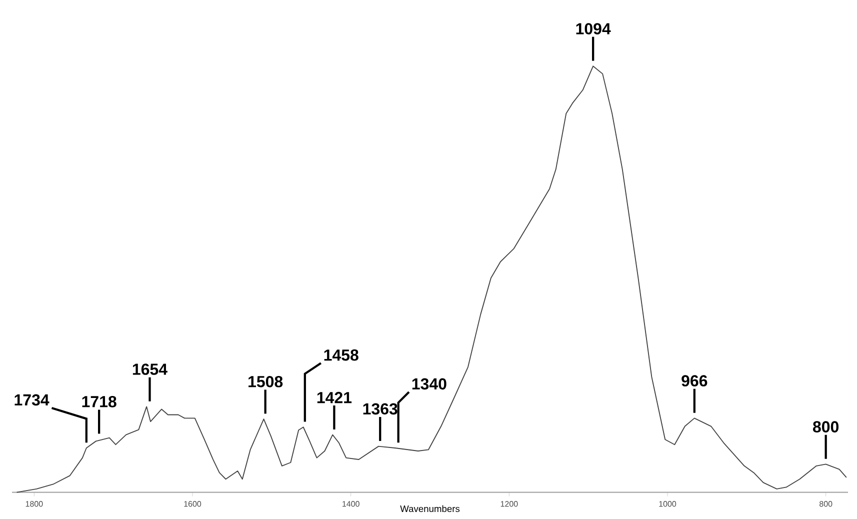  Describe the element at coordinates (351, 504) in the screenshot. I see `x-tick-label: 1400` at that location.